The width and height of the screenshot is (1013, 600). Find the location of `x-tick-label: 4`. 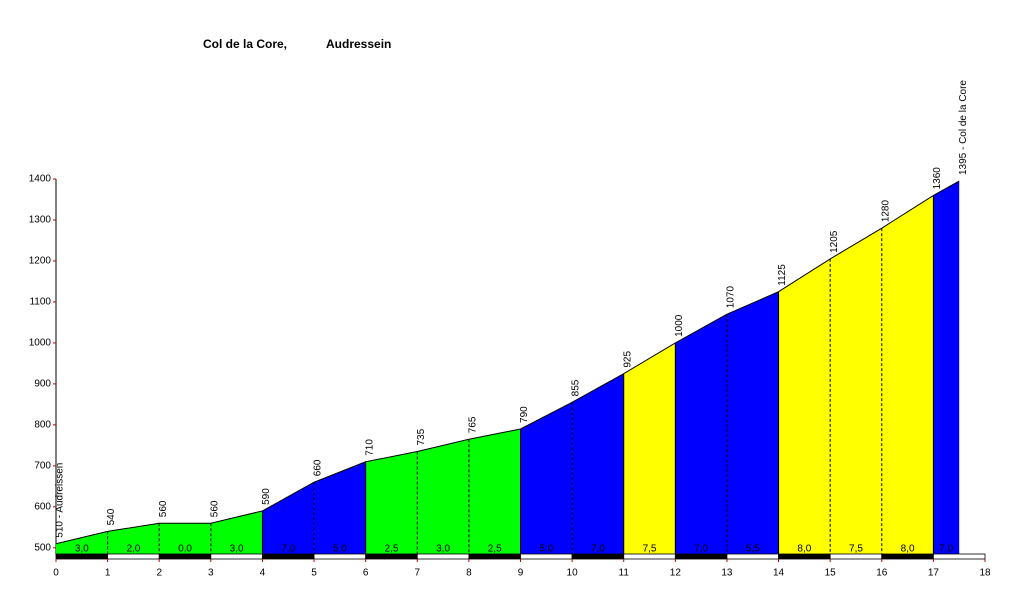

x-tick-label: 4 is located at coordinates (263, 573).